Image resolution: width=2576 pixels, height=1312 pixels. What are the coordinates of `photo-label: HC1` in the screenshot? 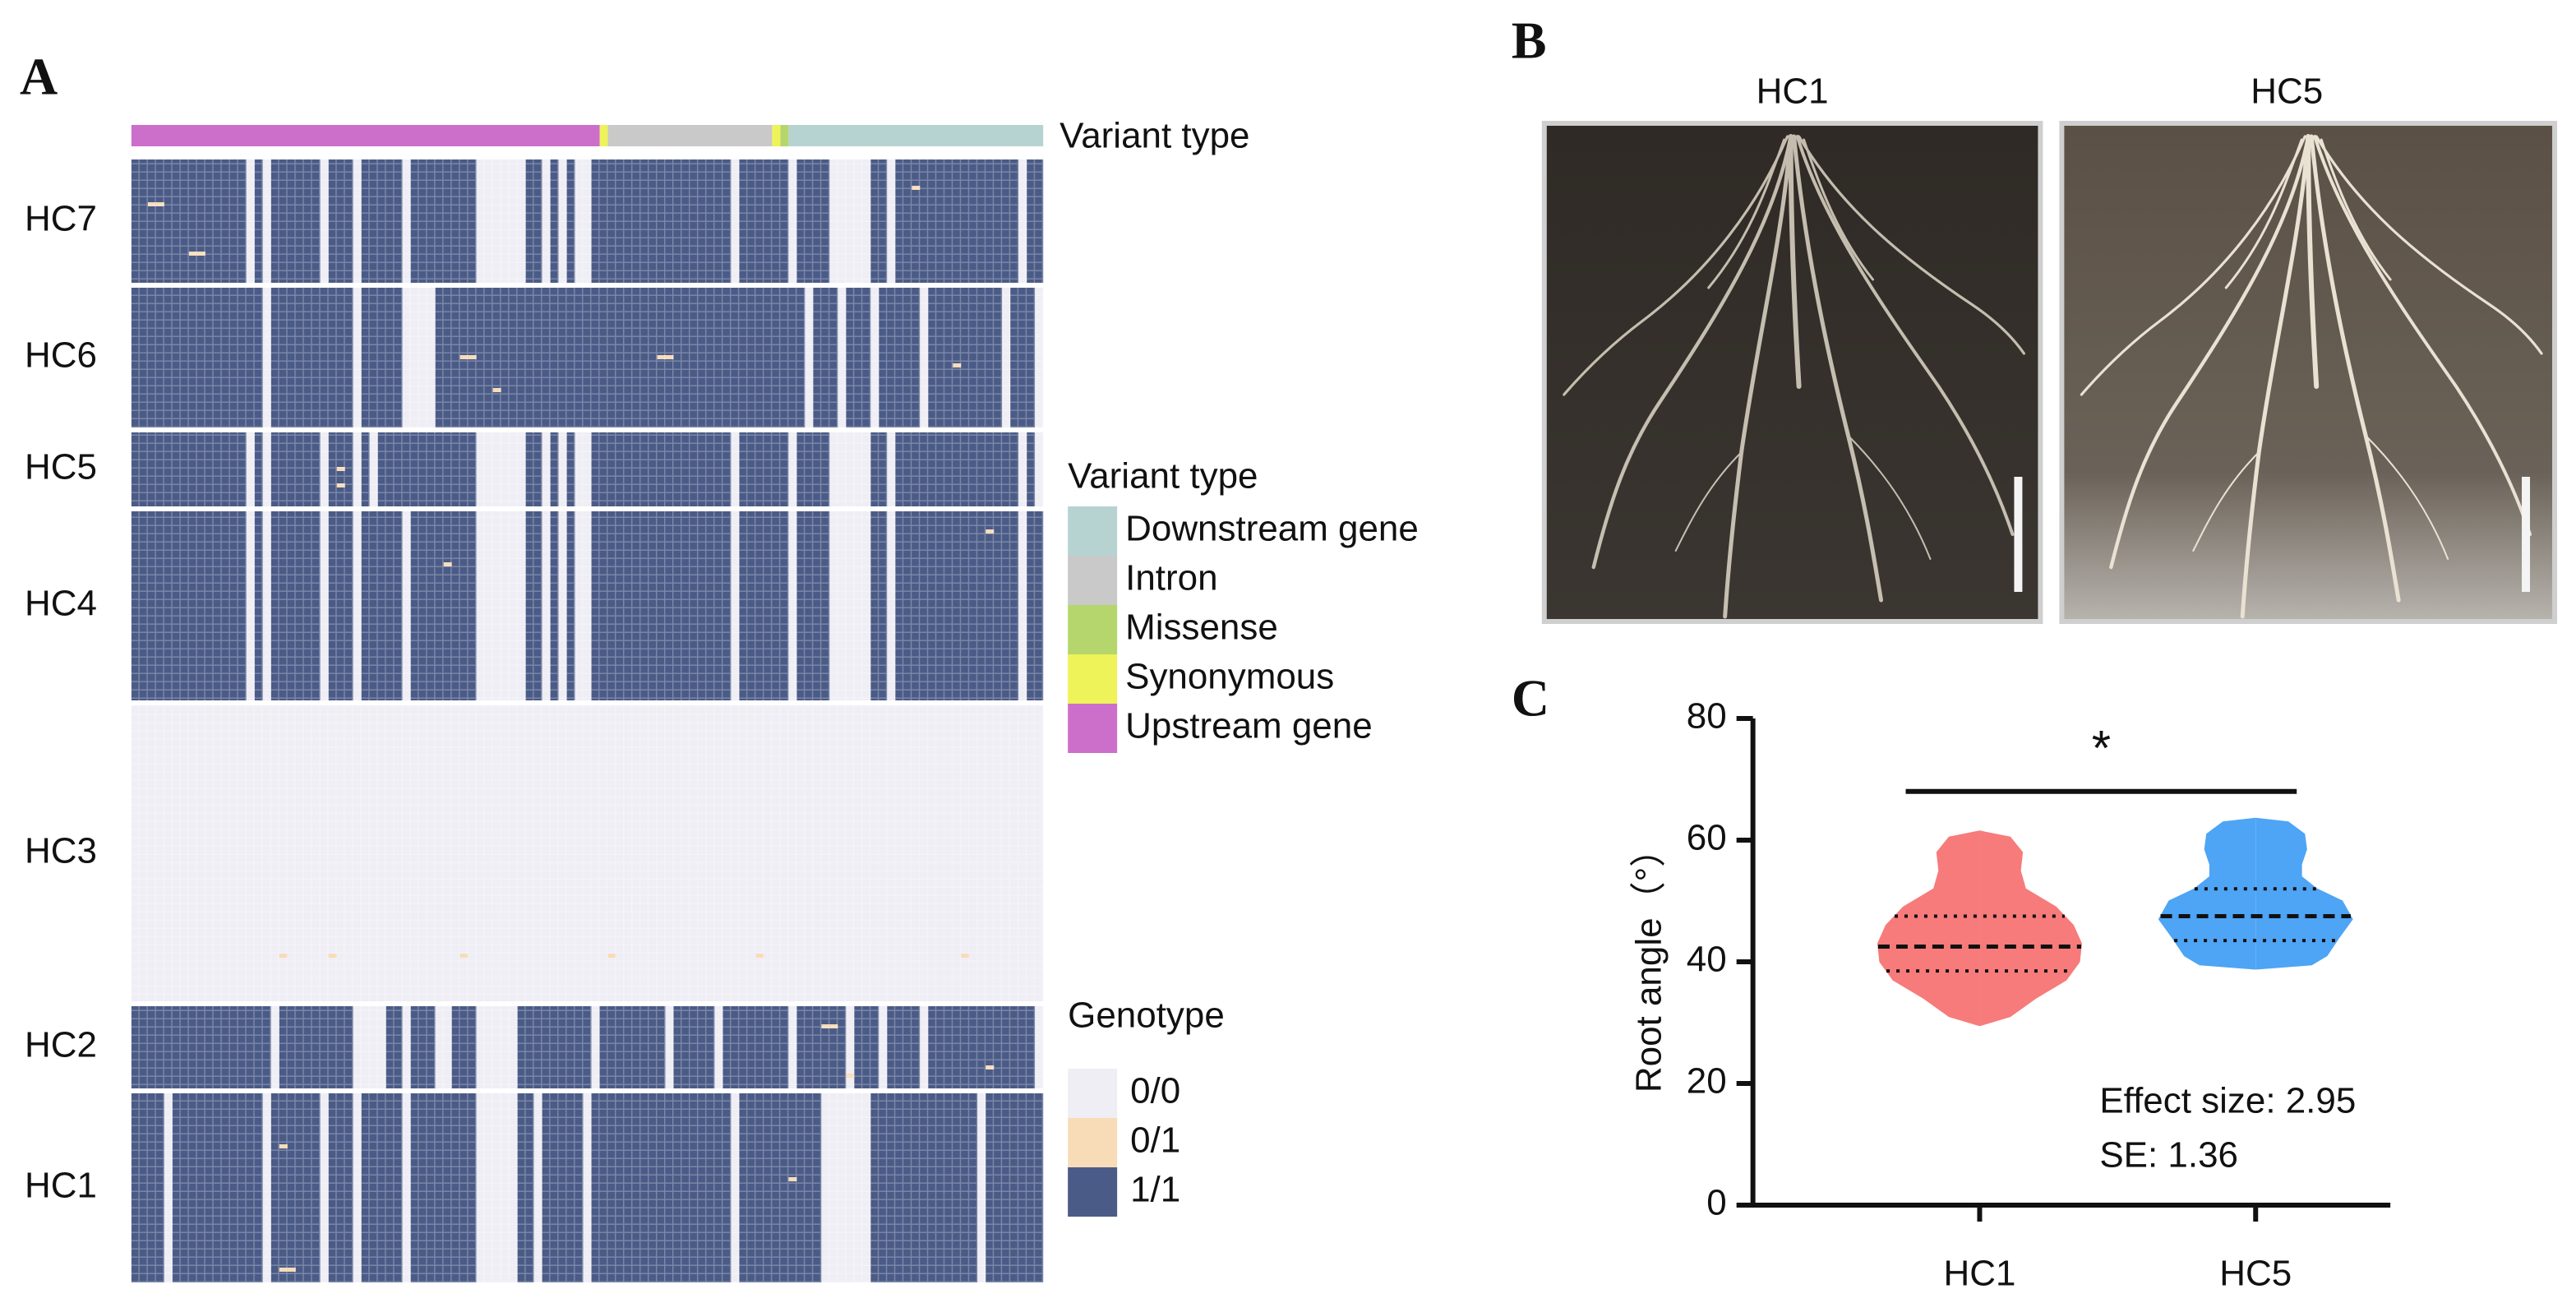 It's located at (1793, 92).